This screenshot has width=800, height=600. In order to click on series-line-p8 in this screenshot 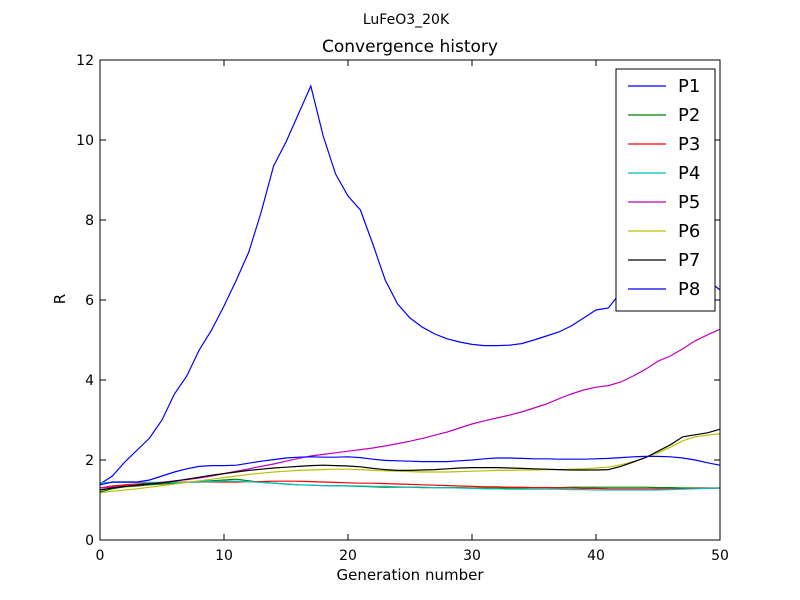, I will do `click(410, 470)`.